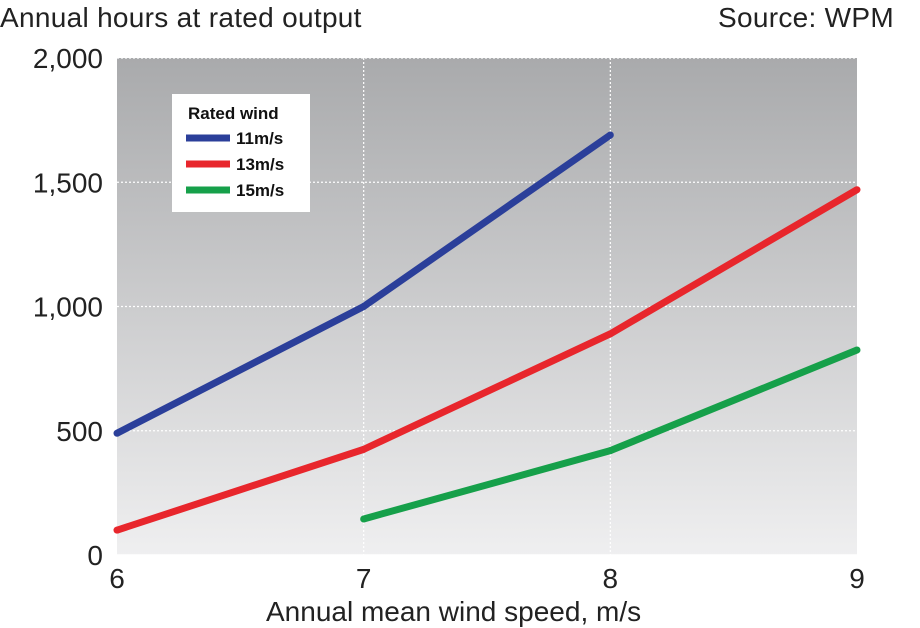 The width and height of the screenshot is (920, 628). What do you see at coordinates (95, 555) in the screenshot?
I see `y-tick-label: 0` at bounding box center [95, 555].